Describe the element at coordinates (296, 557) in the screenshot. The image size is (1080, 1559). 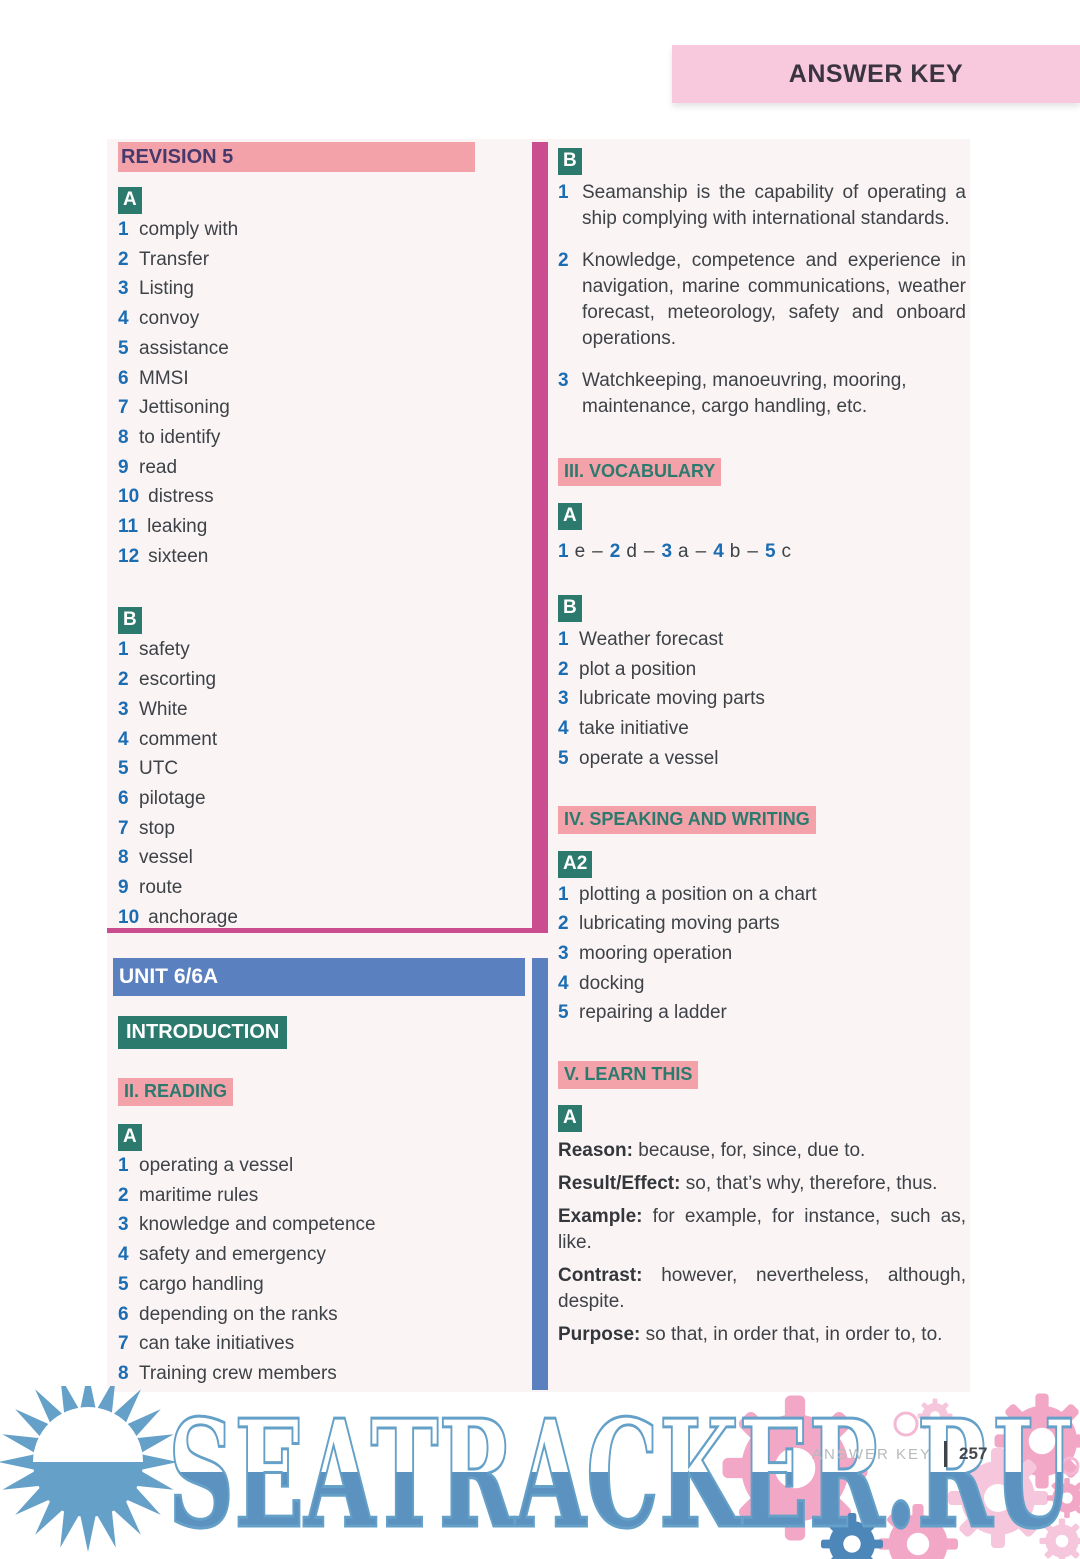
I see `answer-row: 12 sixteen` at that location.